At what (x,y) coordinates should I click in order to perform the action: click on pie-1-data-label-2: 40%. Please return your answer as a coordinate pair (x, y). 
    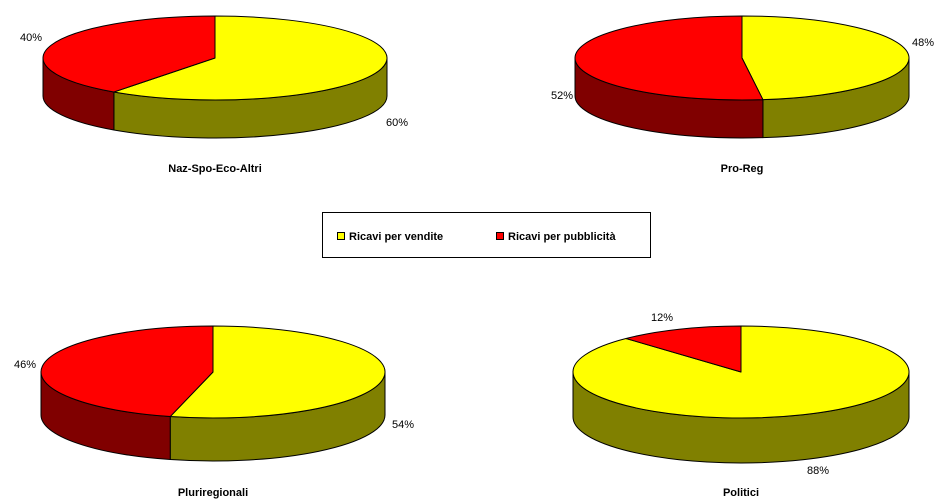
    Looking at the image, I should click on (31, 38).